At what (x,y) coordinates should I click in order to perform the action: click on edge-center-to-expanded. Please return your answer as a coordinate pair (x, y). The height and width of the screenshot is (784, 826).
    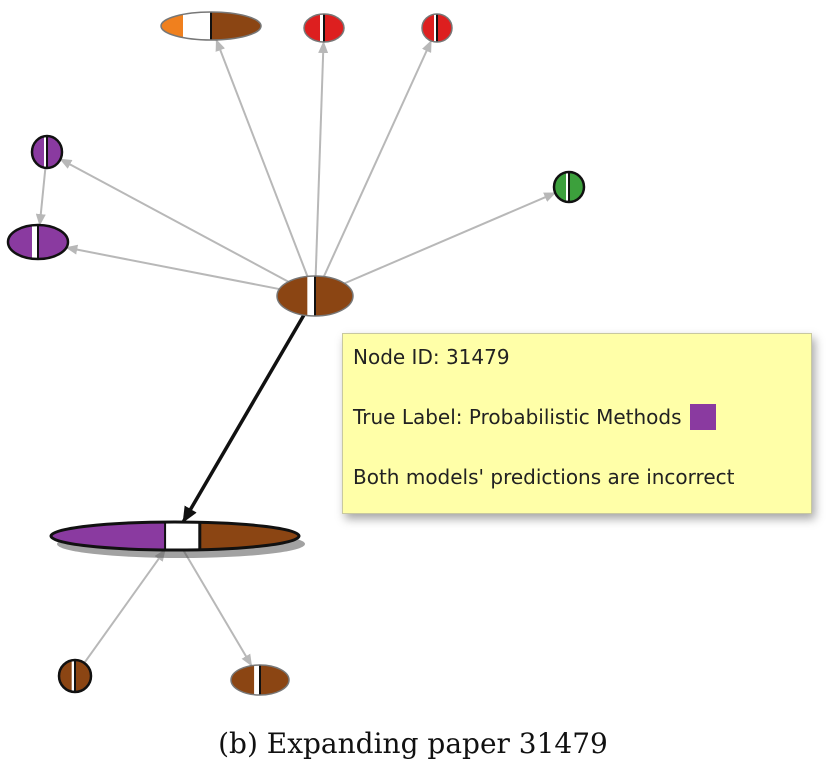
    Looking at the image, I should click on (243, 418).